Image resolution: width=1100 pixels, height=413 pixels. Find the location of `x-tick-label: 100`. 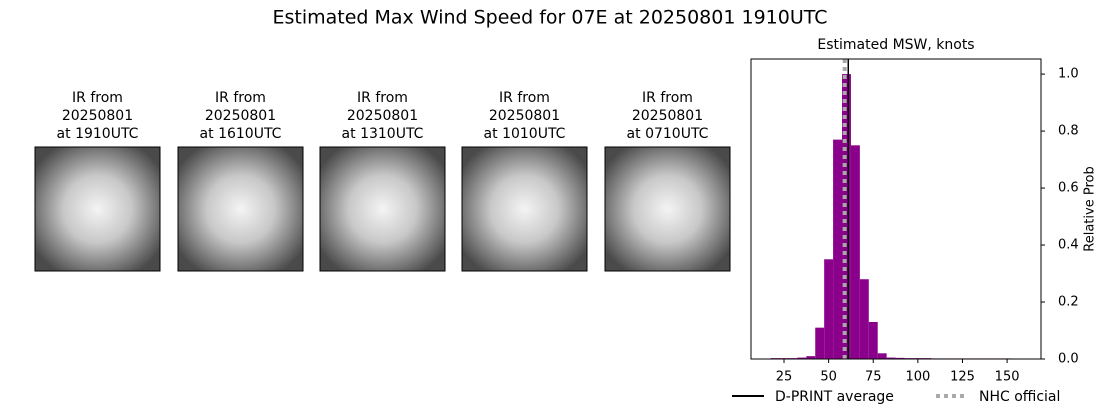

x-tick-label: 100 is located at coordinates (917, 377).